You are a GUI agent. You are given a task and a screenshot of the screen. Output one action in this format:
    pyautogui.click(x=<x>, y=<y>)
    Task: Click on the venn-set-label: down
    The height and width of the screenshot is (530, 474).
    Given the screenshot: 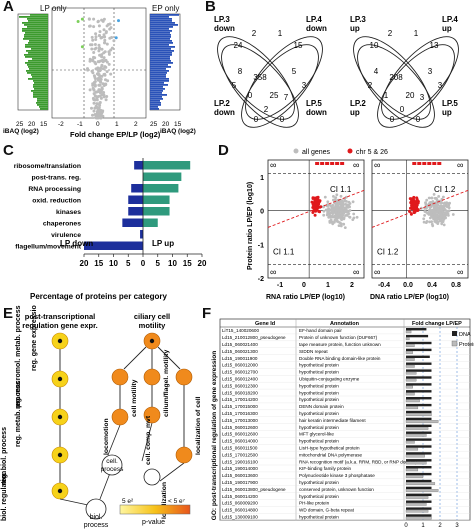 What is the action you would take?
    pyautogui.click(x=224, y=28)
    